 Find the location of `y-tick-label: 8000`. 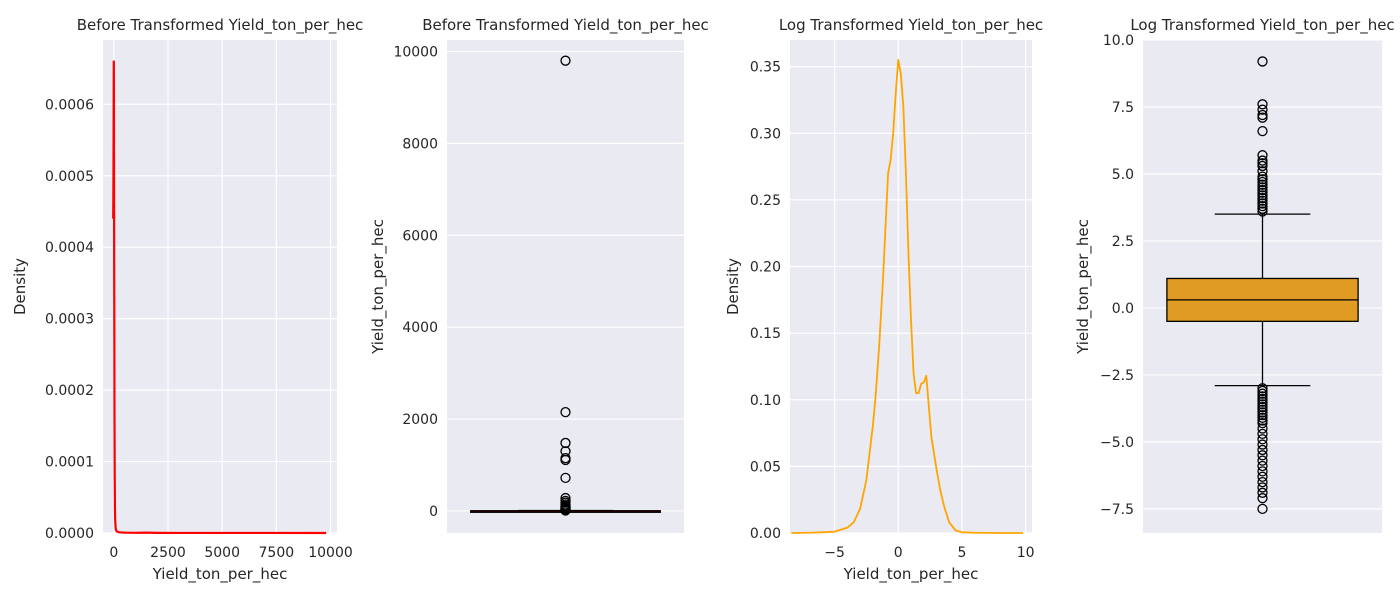

y-tick-label: 8000 is located at coordinates (420, 144).